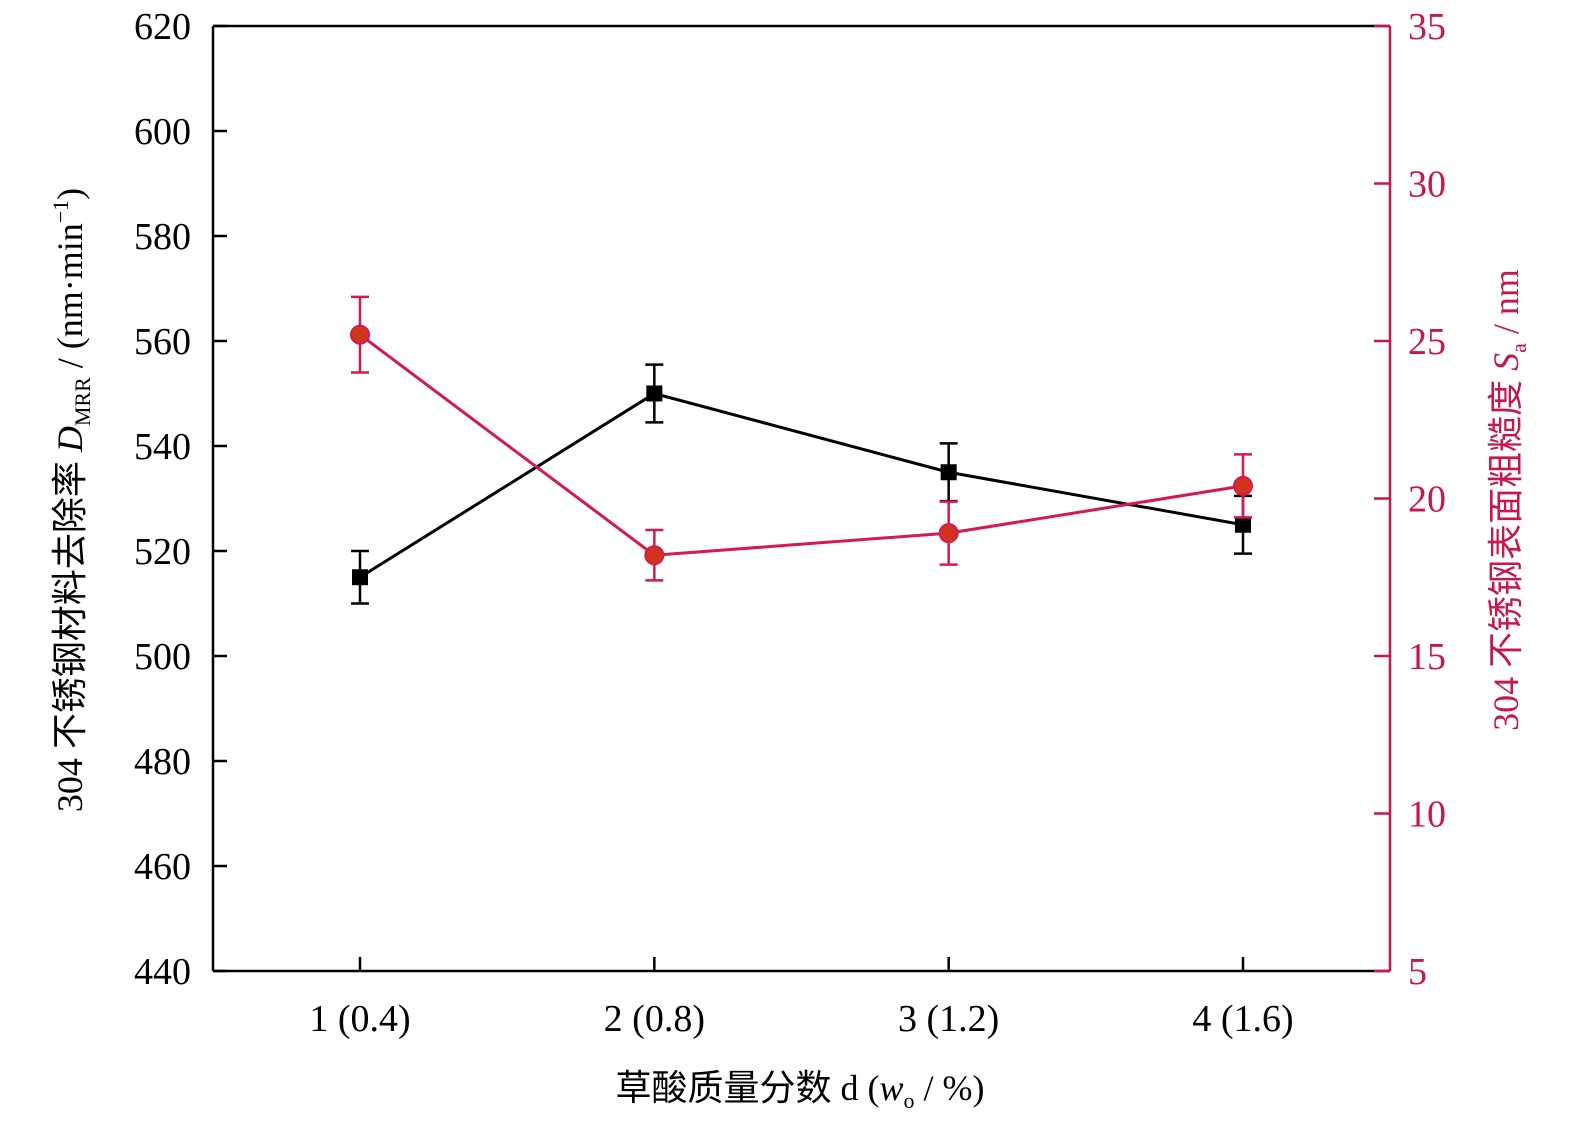 The width and height of the screenshot is (1575, 1133). Describe the element at coordinates (162, 762) in the screenshot. I see `y-left-tick-label: 480` at that location.